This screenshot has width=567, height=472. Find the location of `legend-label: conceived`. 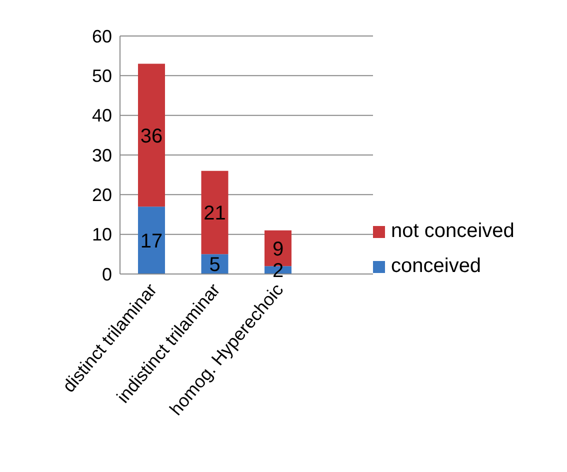

legend-label: conceived is located at coordinates (436, 266).